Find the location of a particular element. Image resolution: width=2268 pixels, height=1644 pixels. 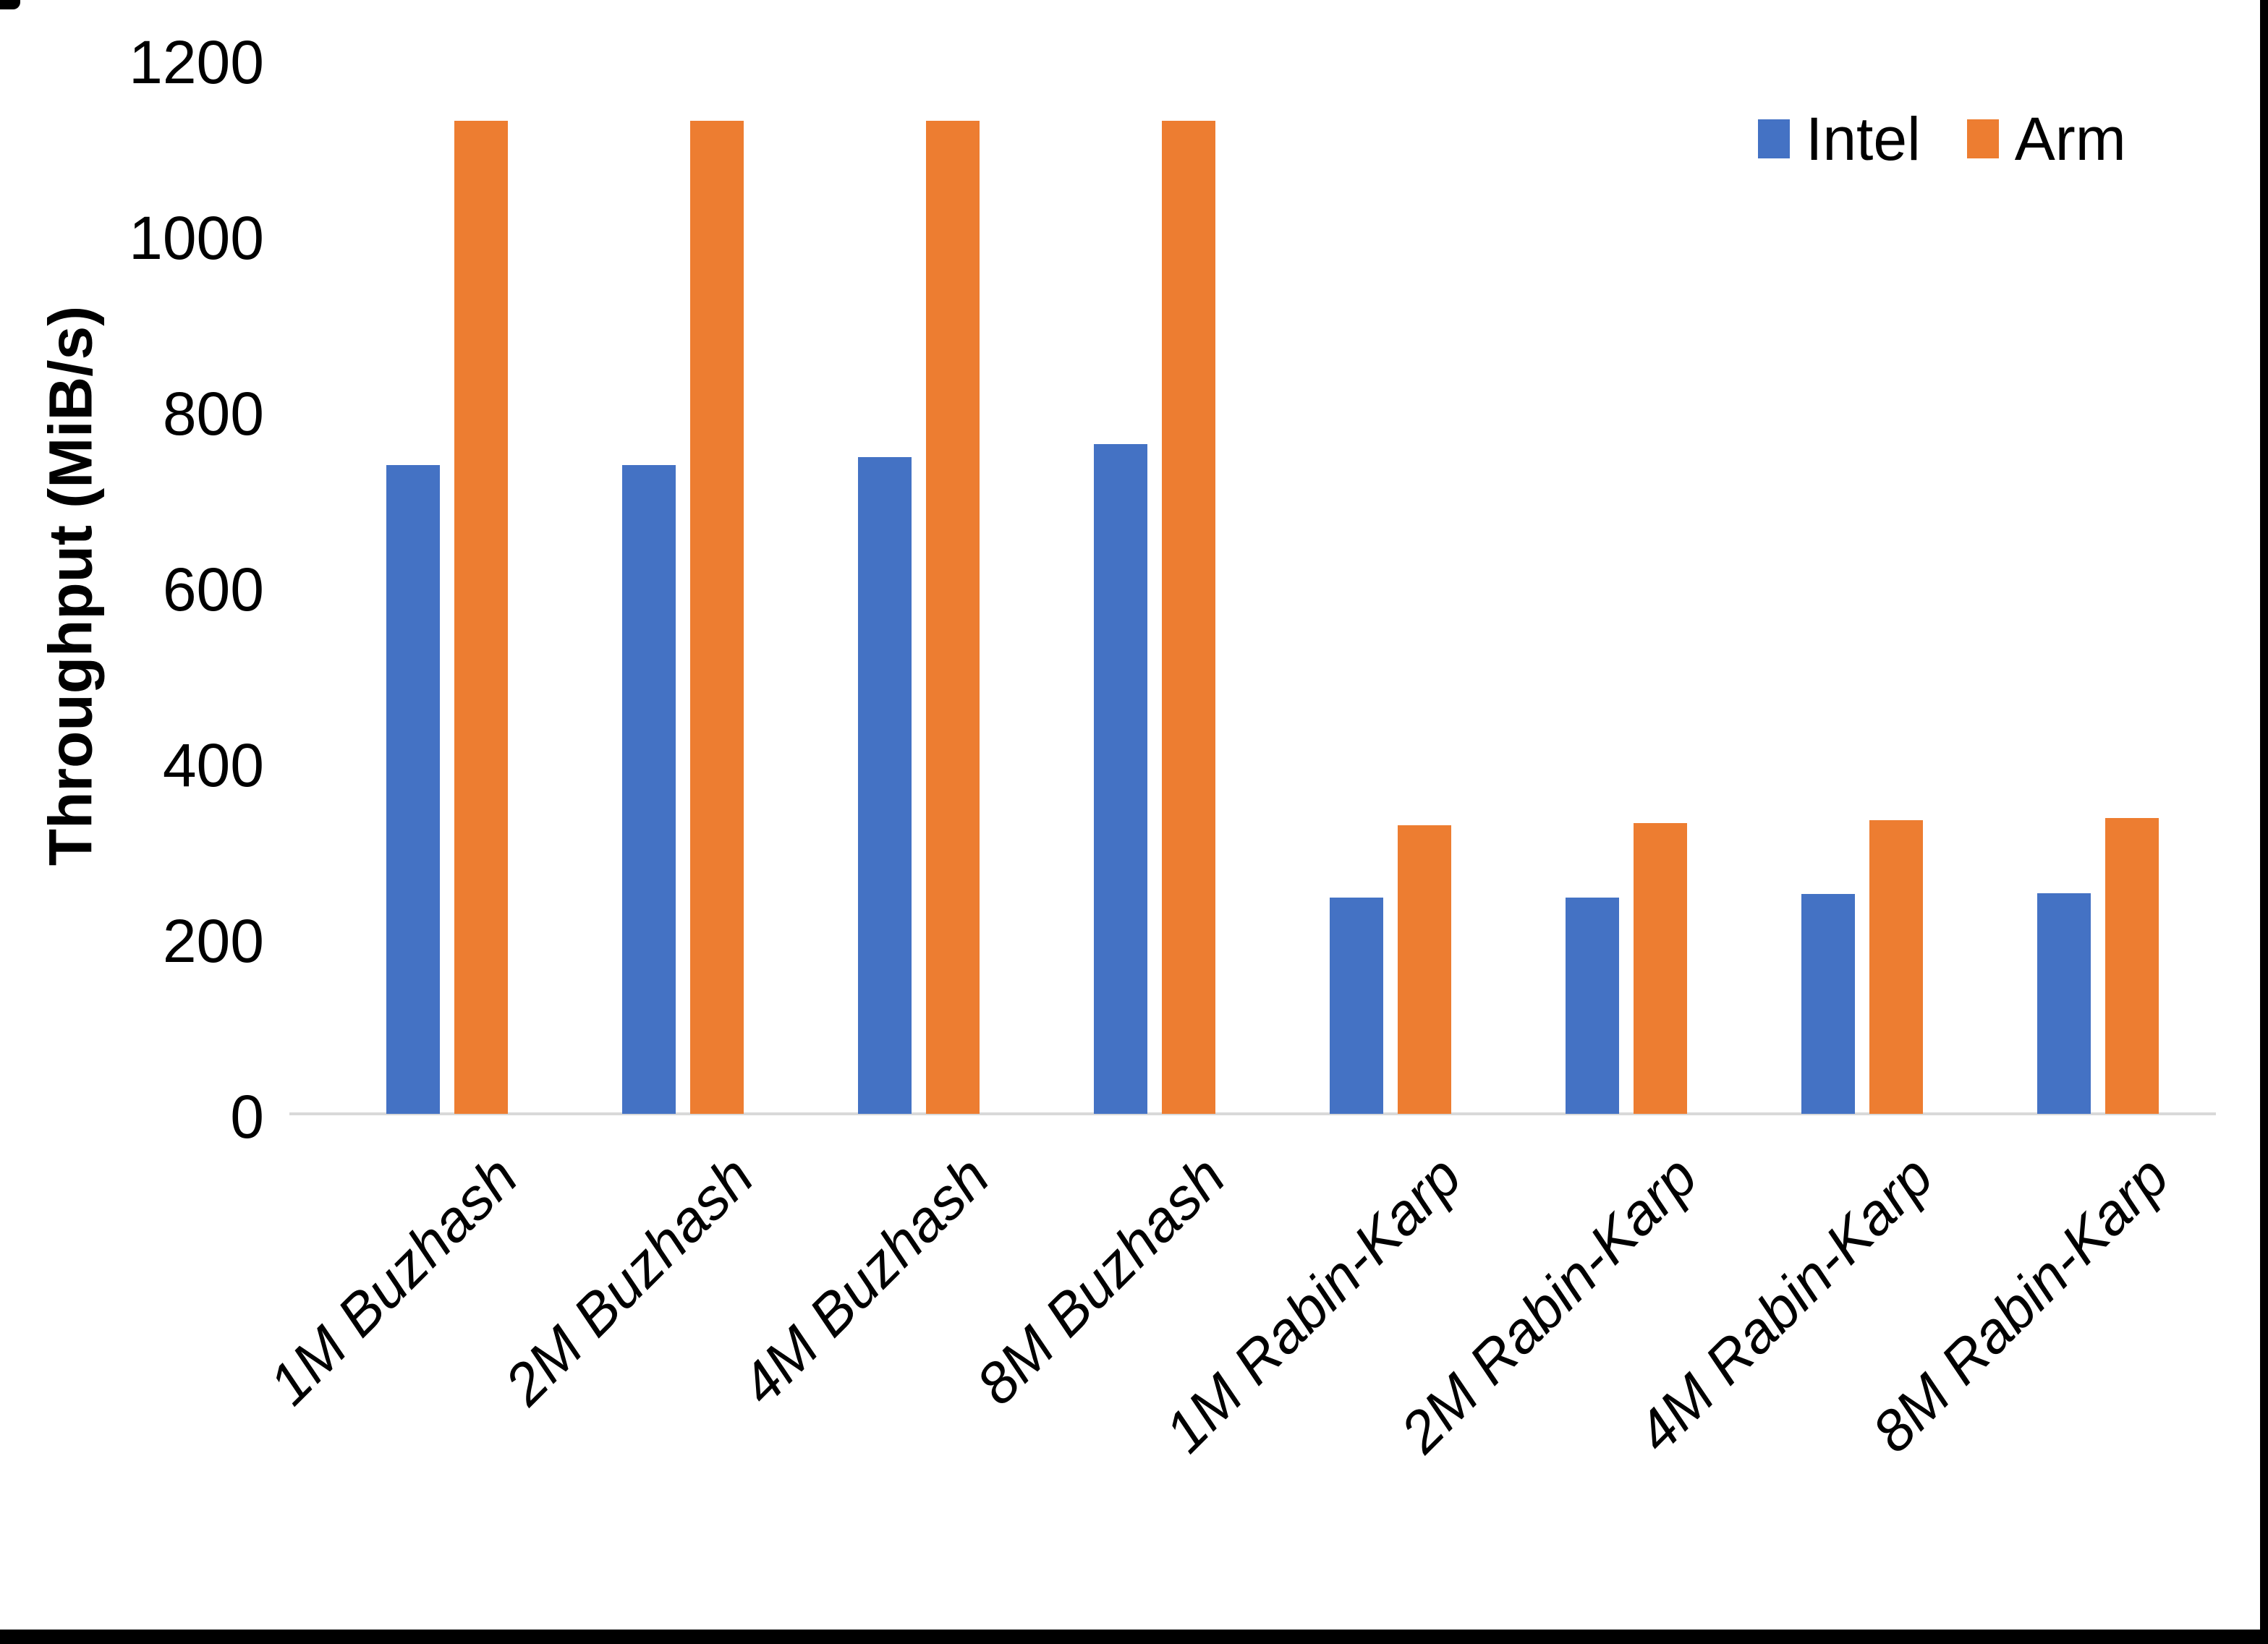

legend-swatch-intel is located at coordinates (1774, 138).